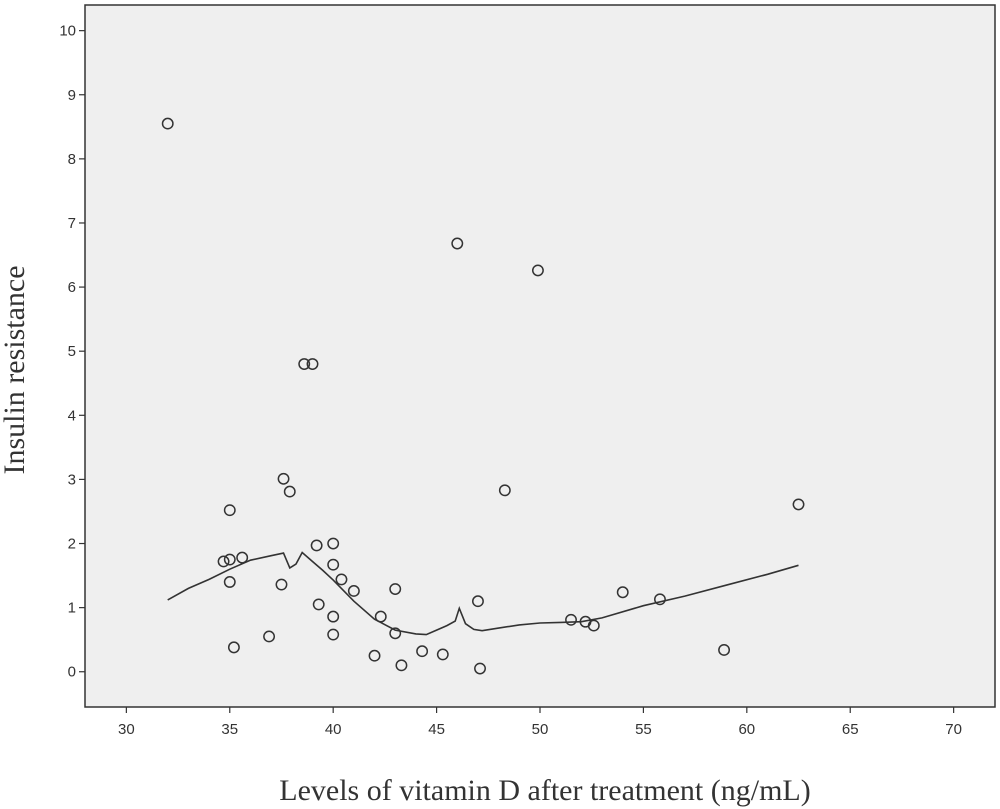 This screenshot has height=809, width=1000. What do you see at coordinates (15, 369) in the screenshot?
I see `y-axis-title: Insulin resistance` at bounding box center [15, 369].